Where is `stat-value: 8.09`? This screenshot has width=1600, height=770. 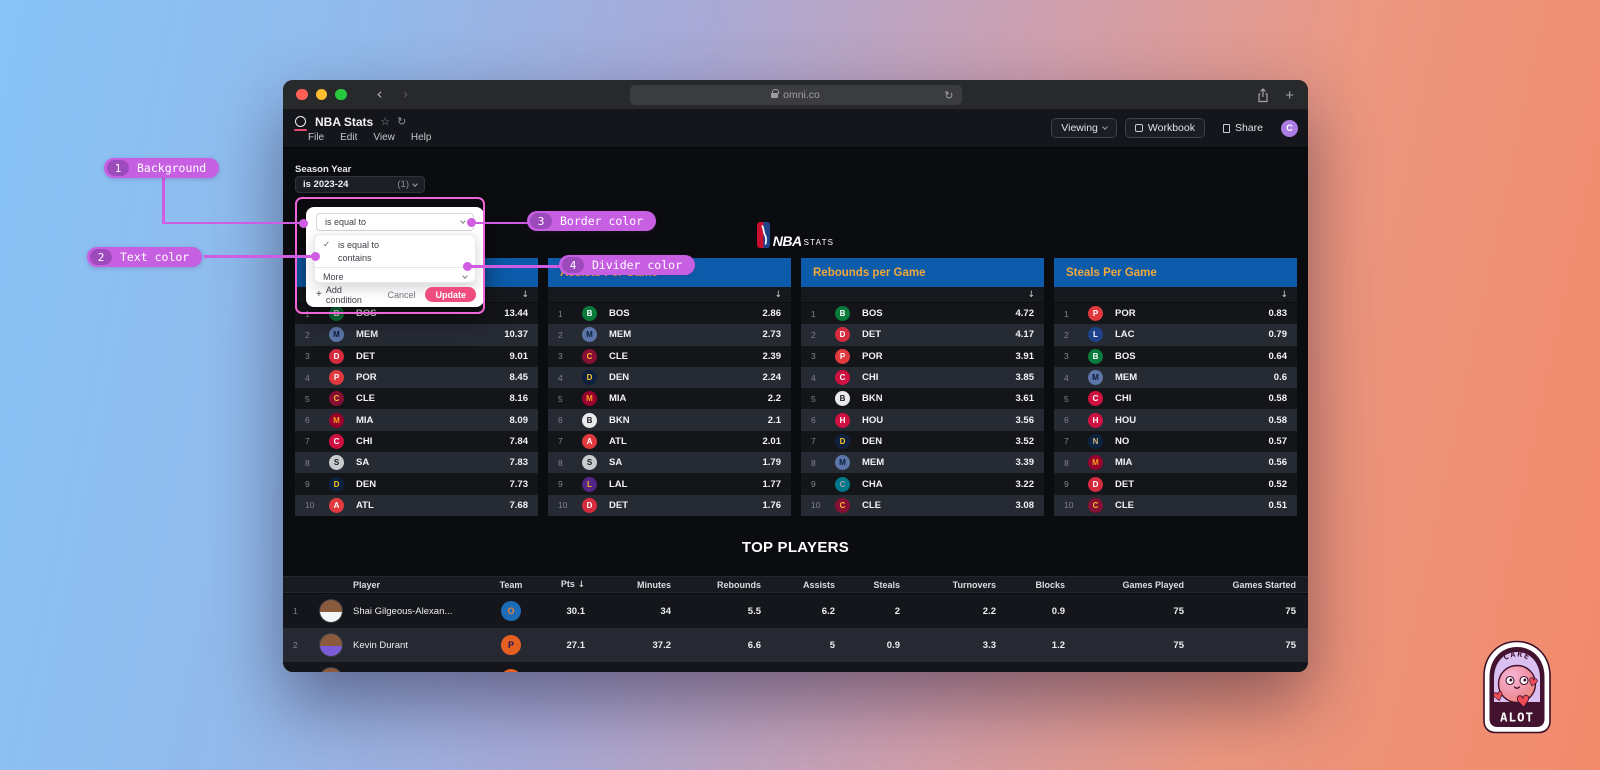
stat-value: 8.09 is located at coordinates (519, 420).